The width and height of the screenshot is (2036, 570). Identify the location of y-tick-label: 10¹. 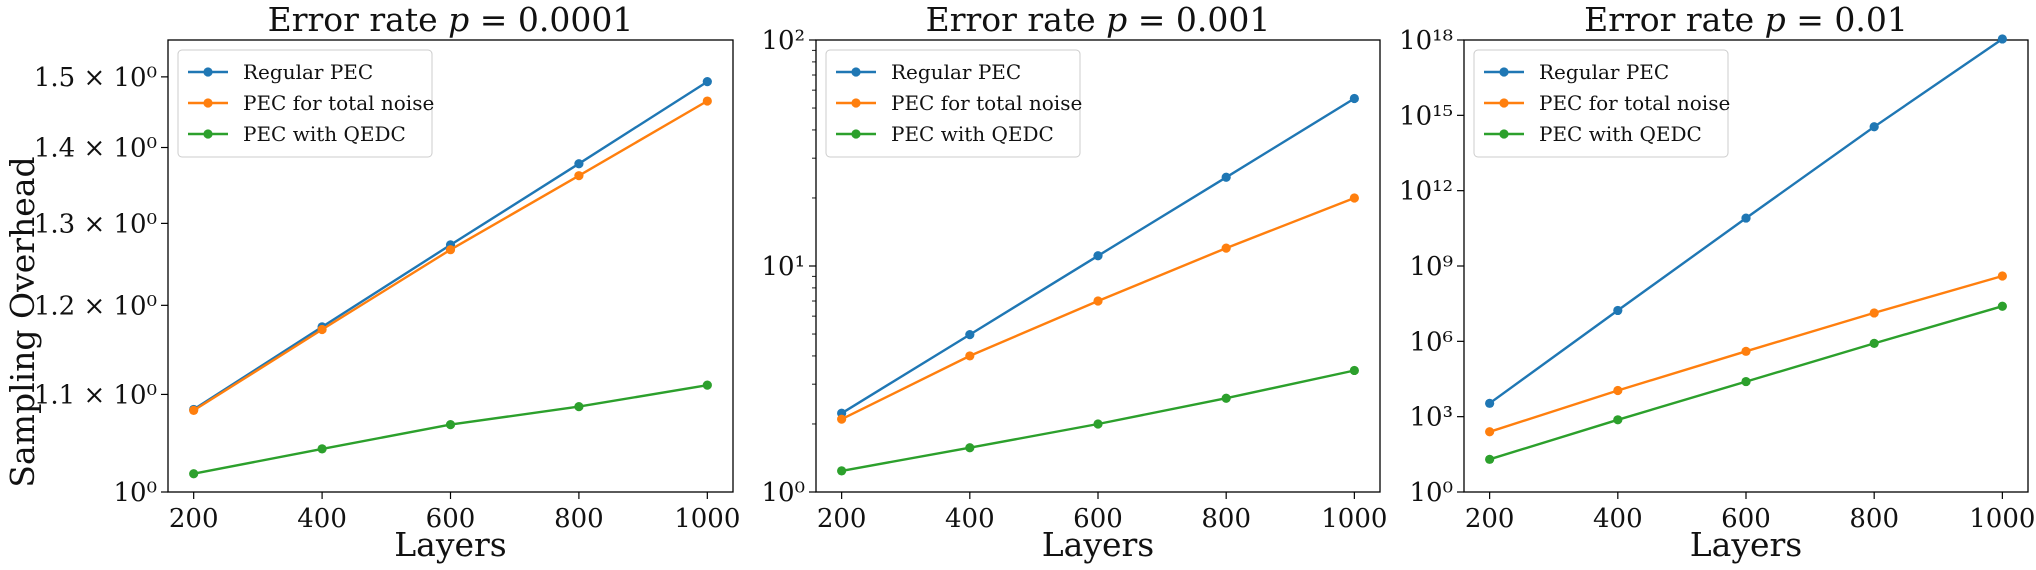
(783, 267).